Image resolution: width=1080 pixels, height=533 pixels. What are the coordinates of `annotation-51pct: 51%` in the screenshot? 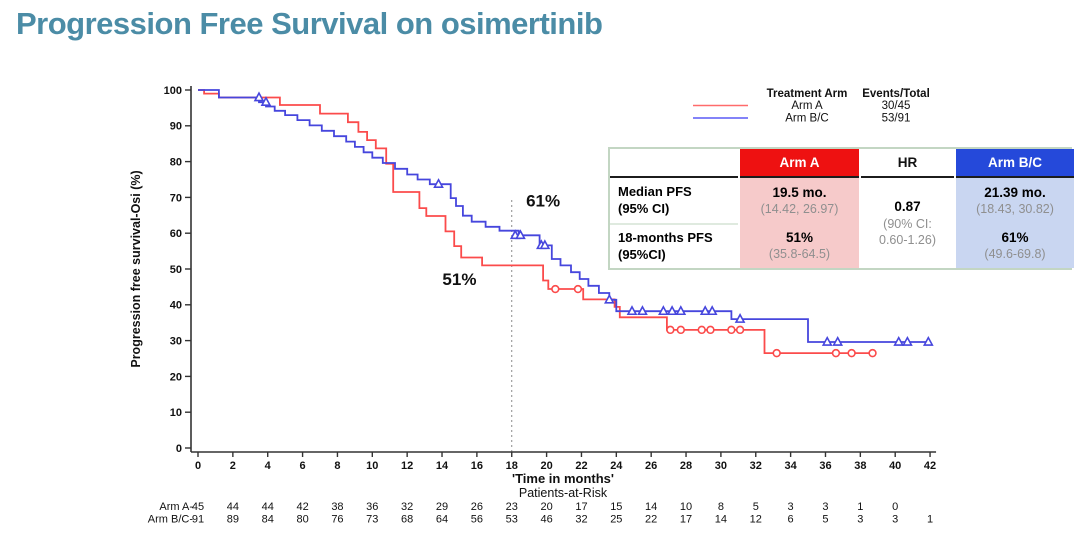 It's located at (459, 279).